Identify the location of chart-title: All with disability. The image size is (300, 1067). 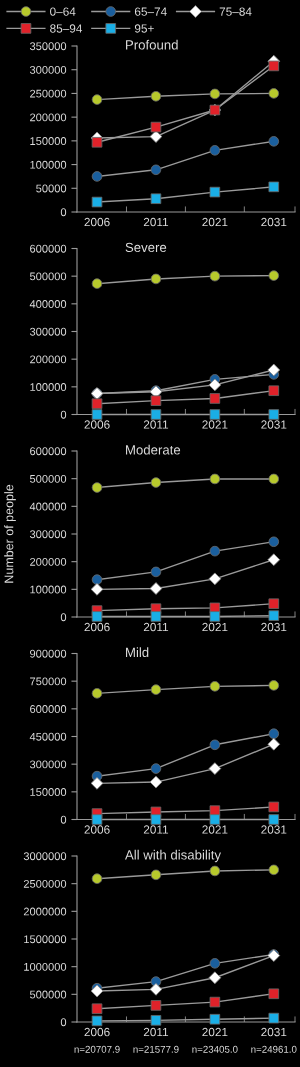
(172, 856).